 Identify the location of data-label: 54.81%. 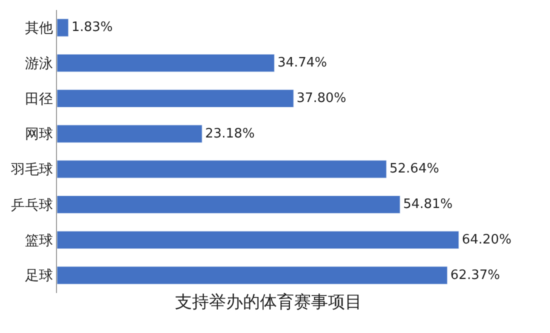
(428, 204).